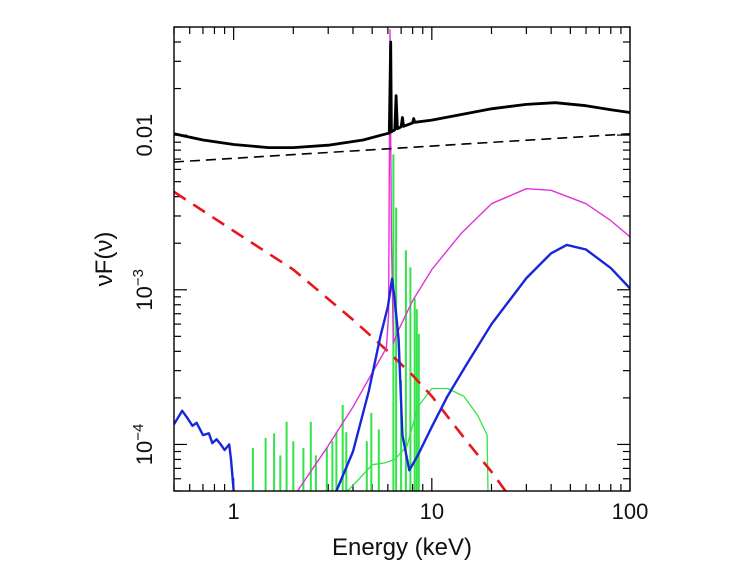  Describe the element at coordinates (402, 94) in the screenshot. I see `series-total-model` at that location.